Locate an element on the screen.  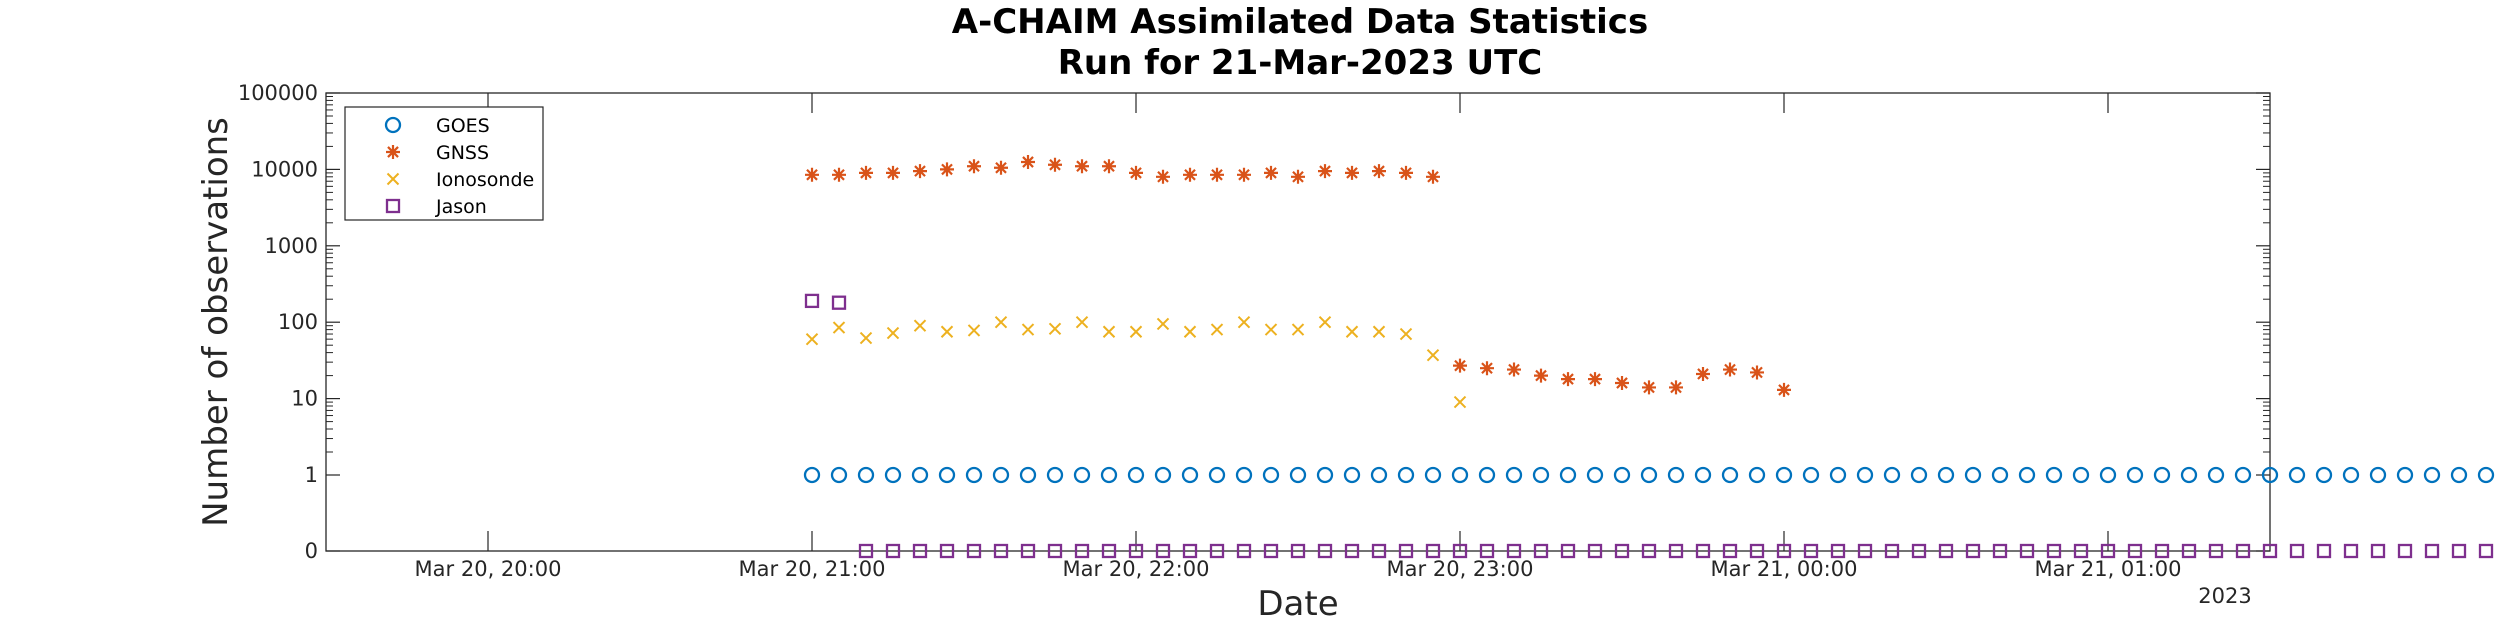
y-tick-label: 0 is located at coordinates (311, 551).